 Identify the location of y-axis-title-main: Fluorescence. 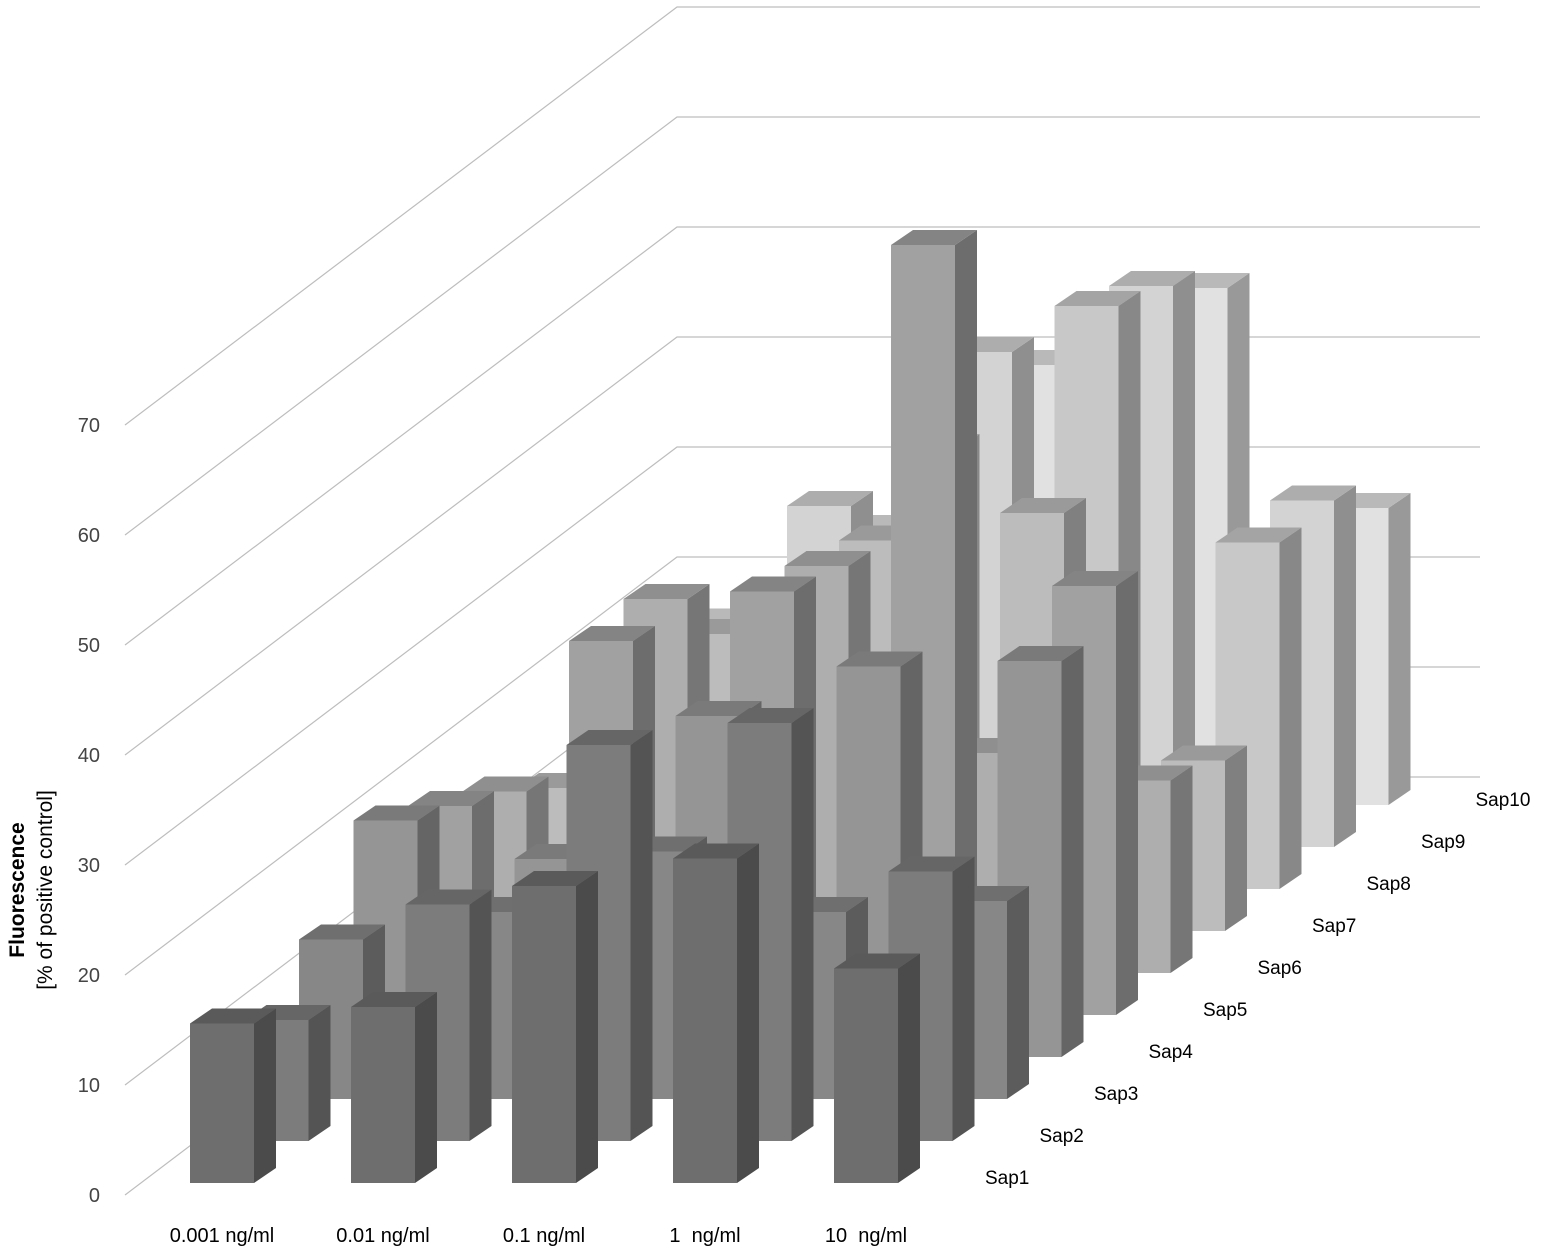
(17, 889).